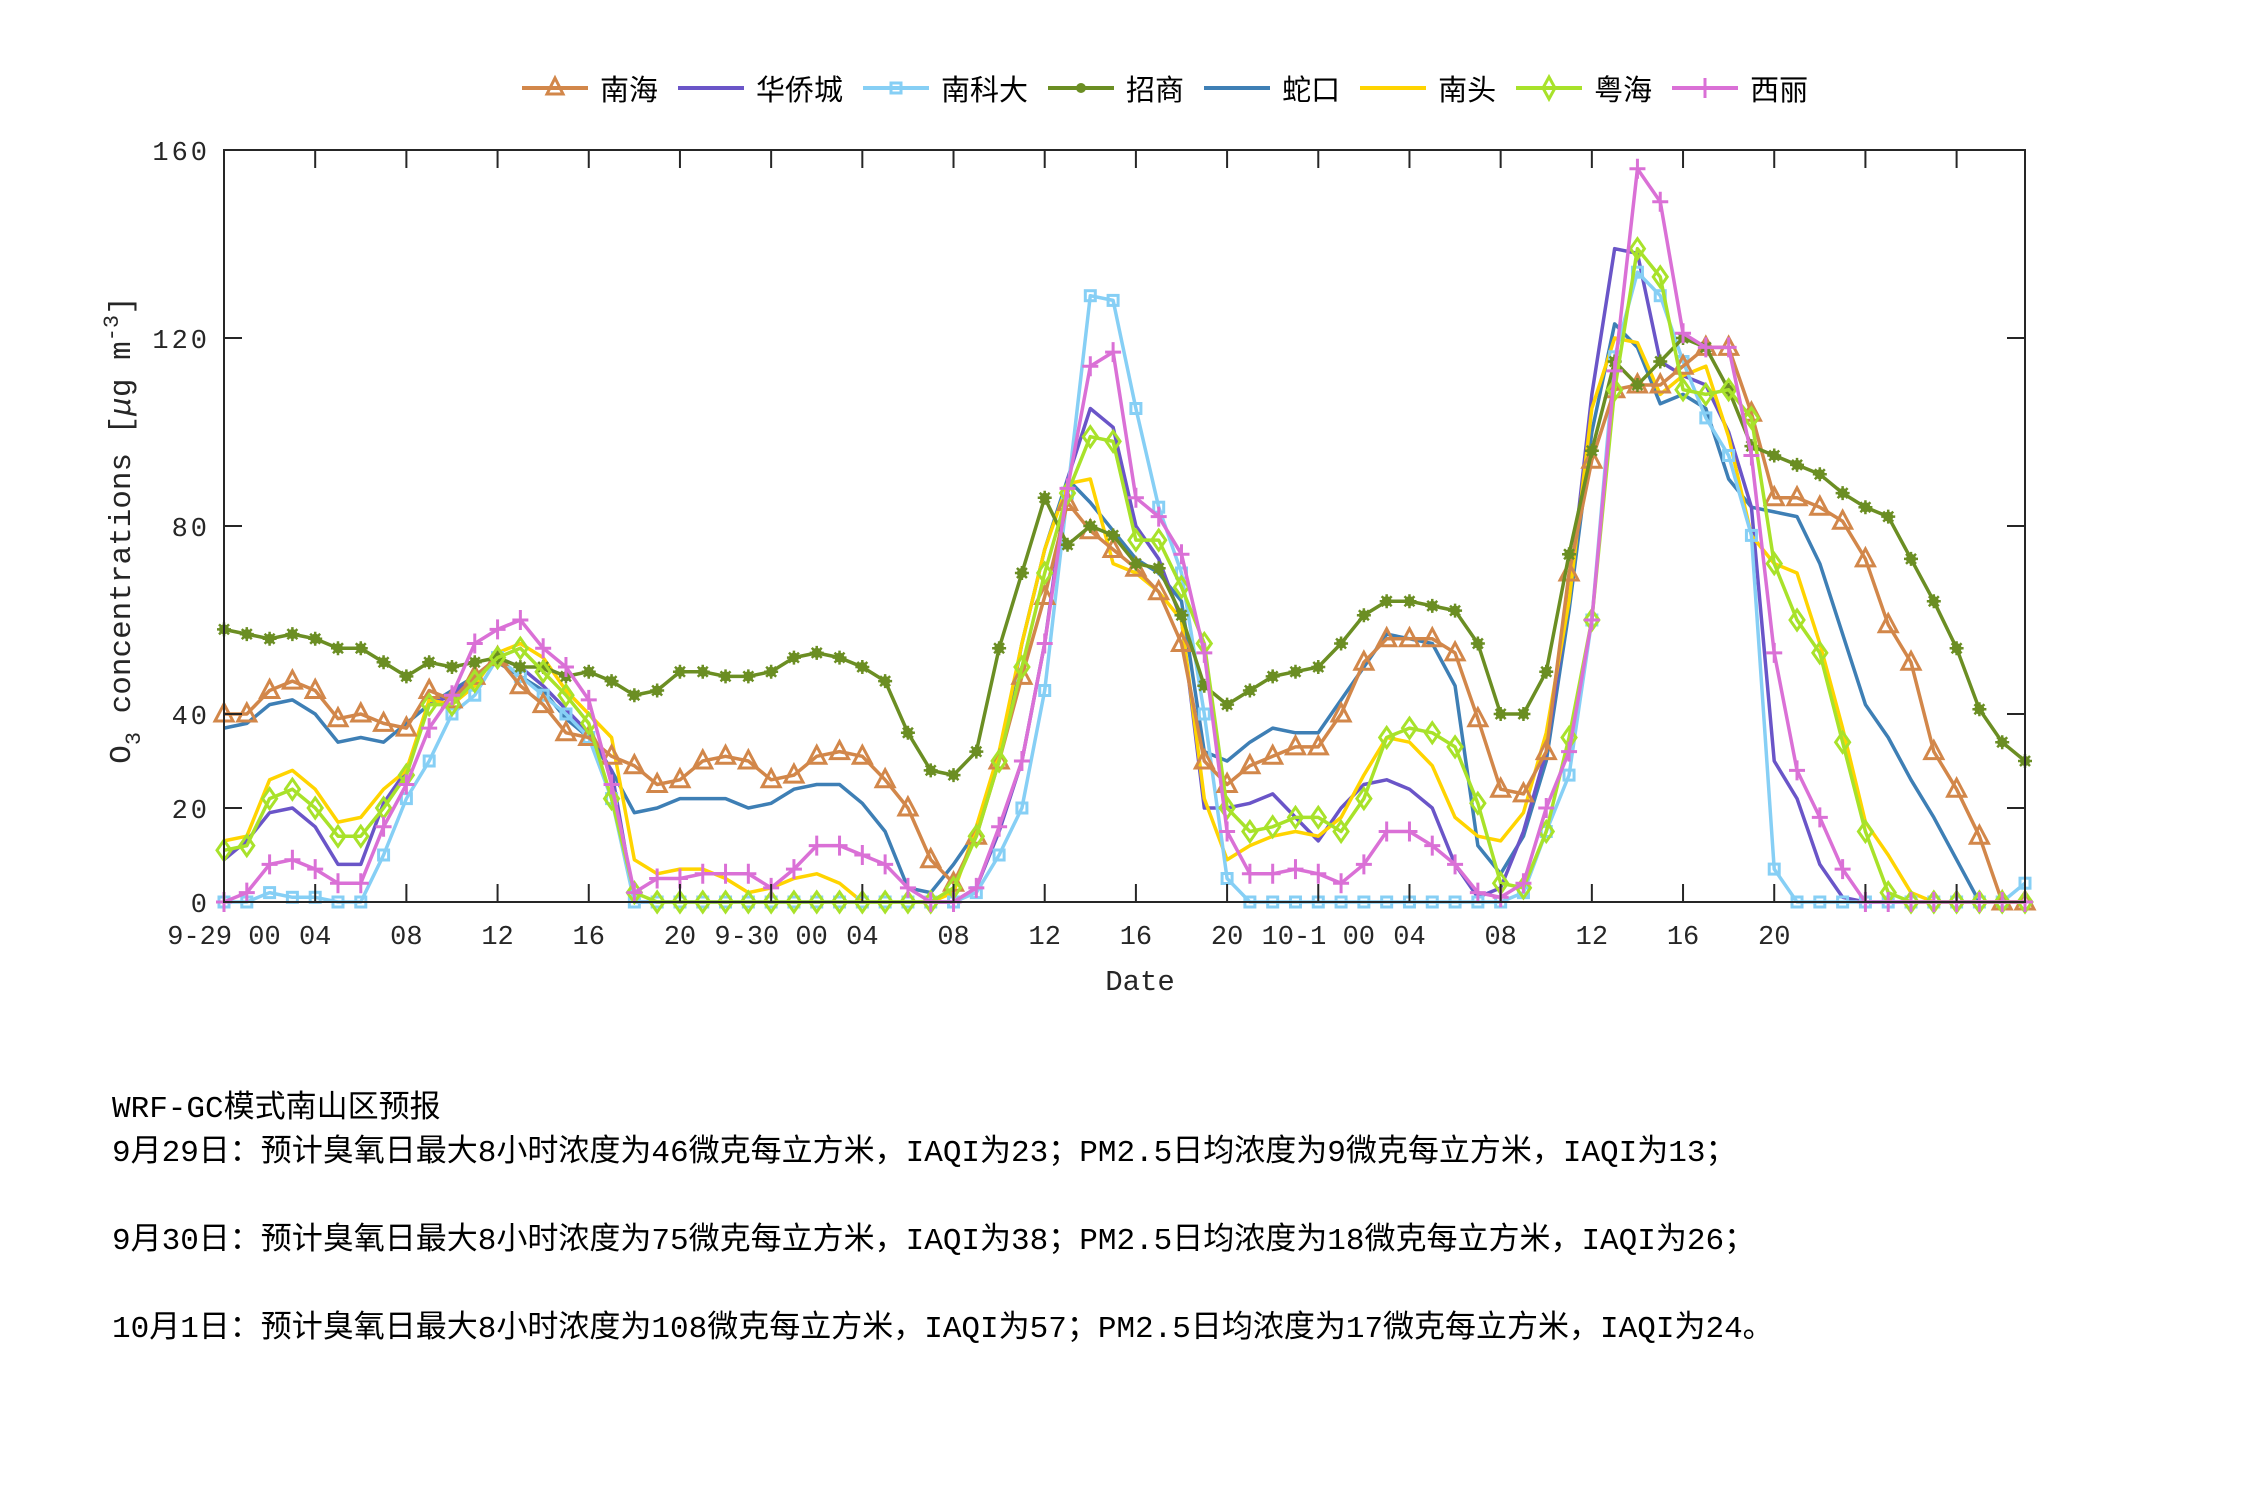 The height and width of the screenshot is (1500, 2250). Describe the element at coordinates (223, 938) in the screenshot. I see `x-tick-label: 9-29 00` at that location.